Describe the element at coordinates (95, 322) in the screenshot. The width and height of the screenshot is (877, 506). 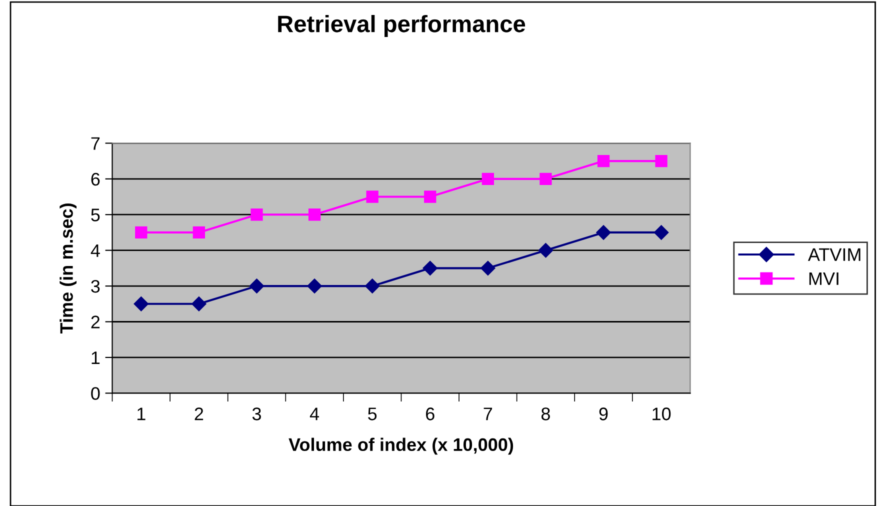
I see `y-tick-label: 2` at that location.